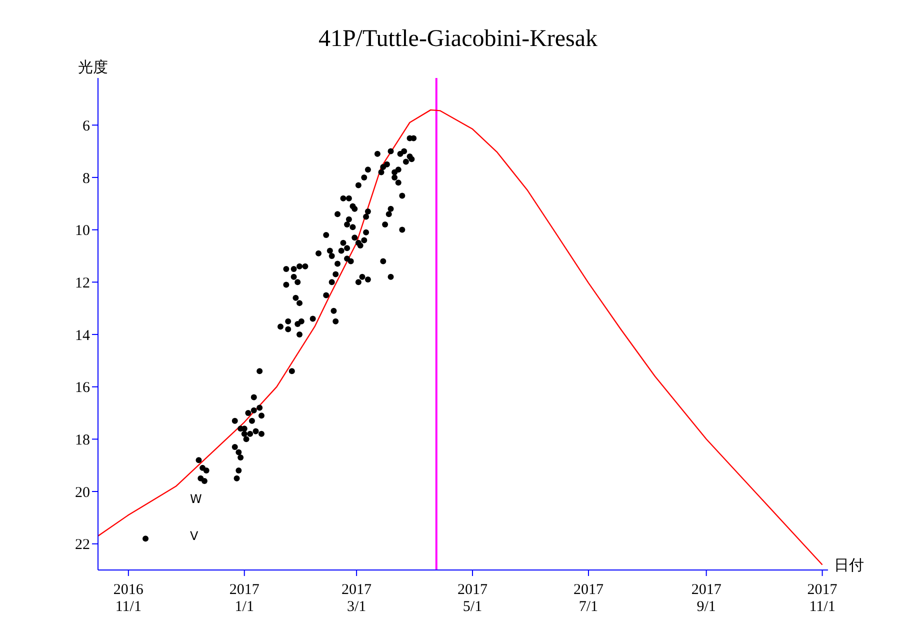  Describe the element at coordinates (82, 440) in the screenshot. I see `y-tick-label: 18` at that location.